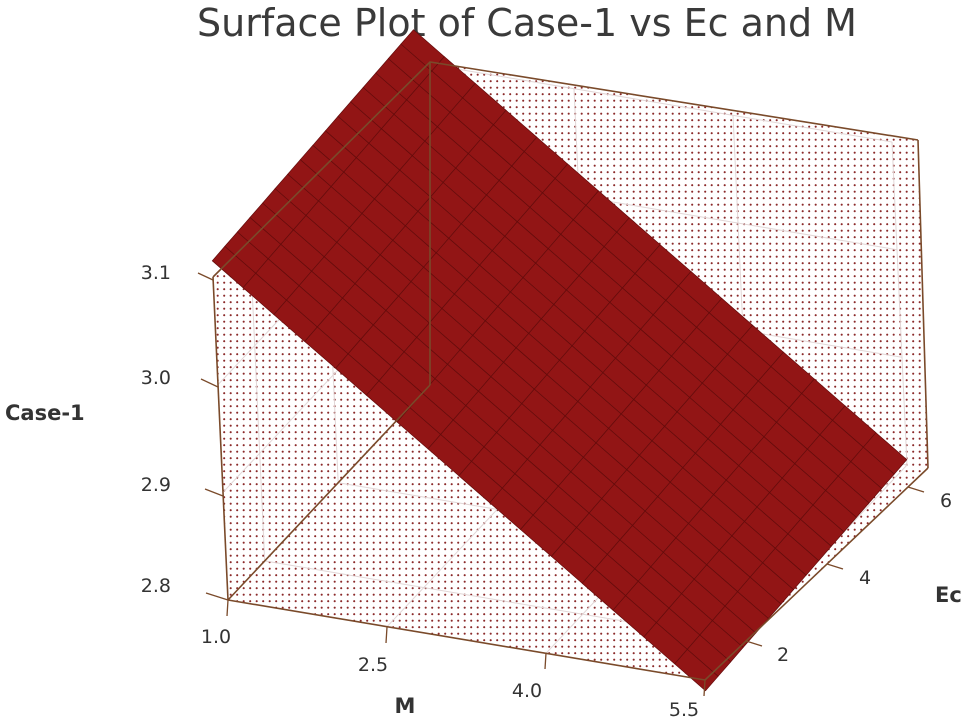  I want to click on y-axis-label: Ec, so click(948, 595).